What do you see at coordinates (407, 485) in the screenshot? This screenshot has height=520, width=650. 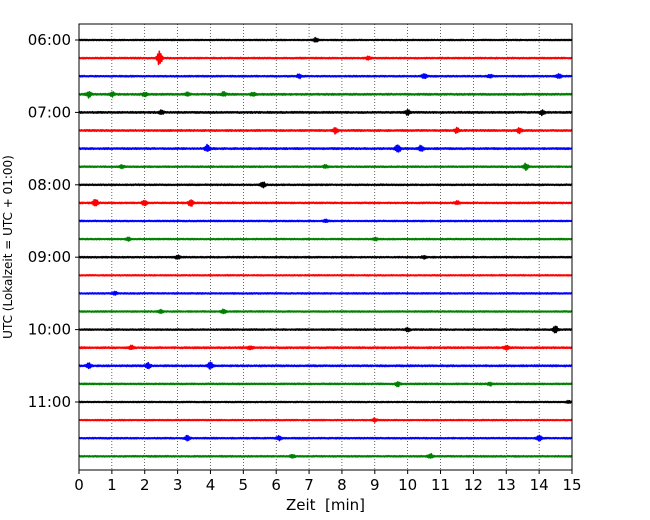 I see `x-tick-label: 10` at bounding box center [407, 485].